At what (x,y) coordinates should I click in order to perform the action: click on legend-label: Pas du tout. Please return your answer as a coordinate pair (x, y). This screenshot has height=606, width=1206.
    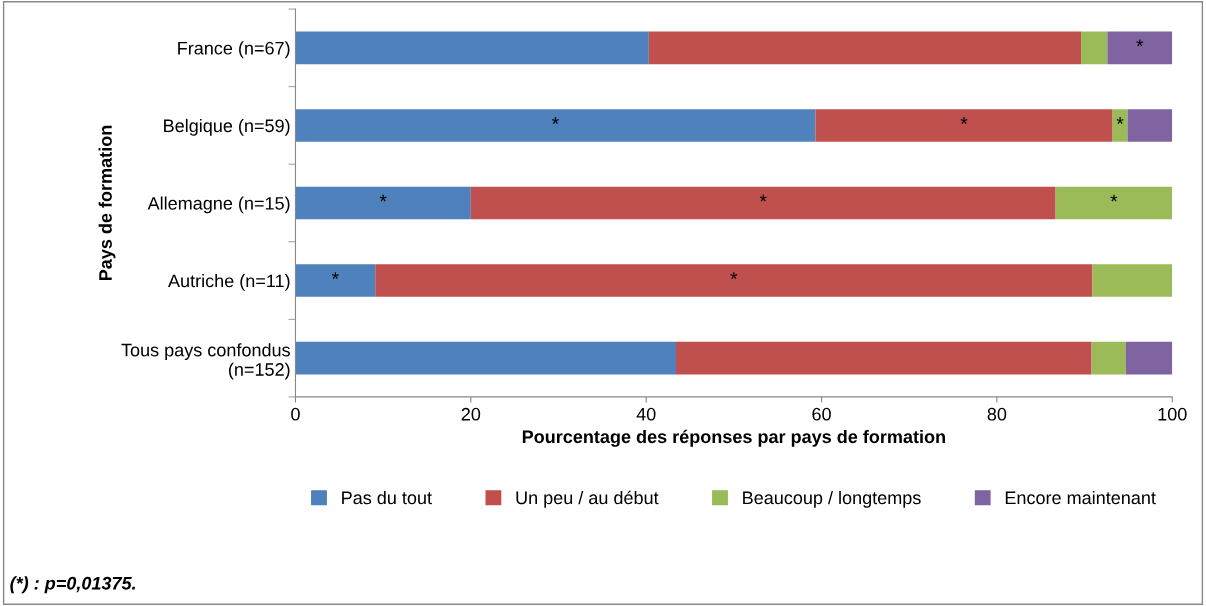
    Looking at the image, I should click on (387, 497).